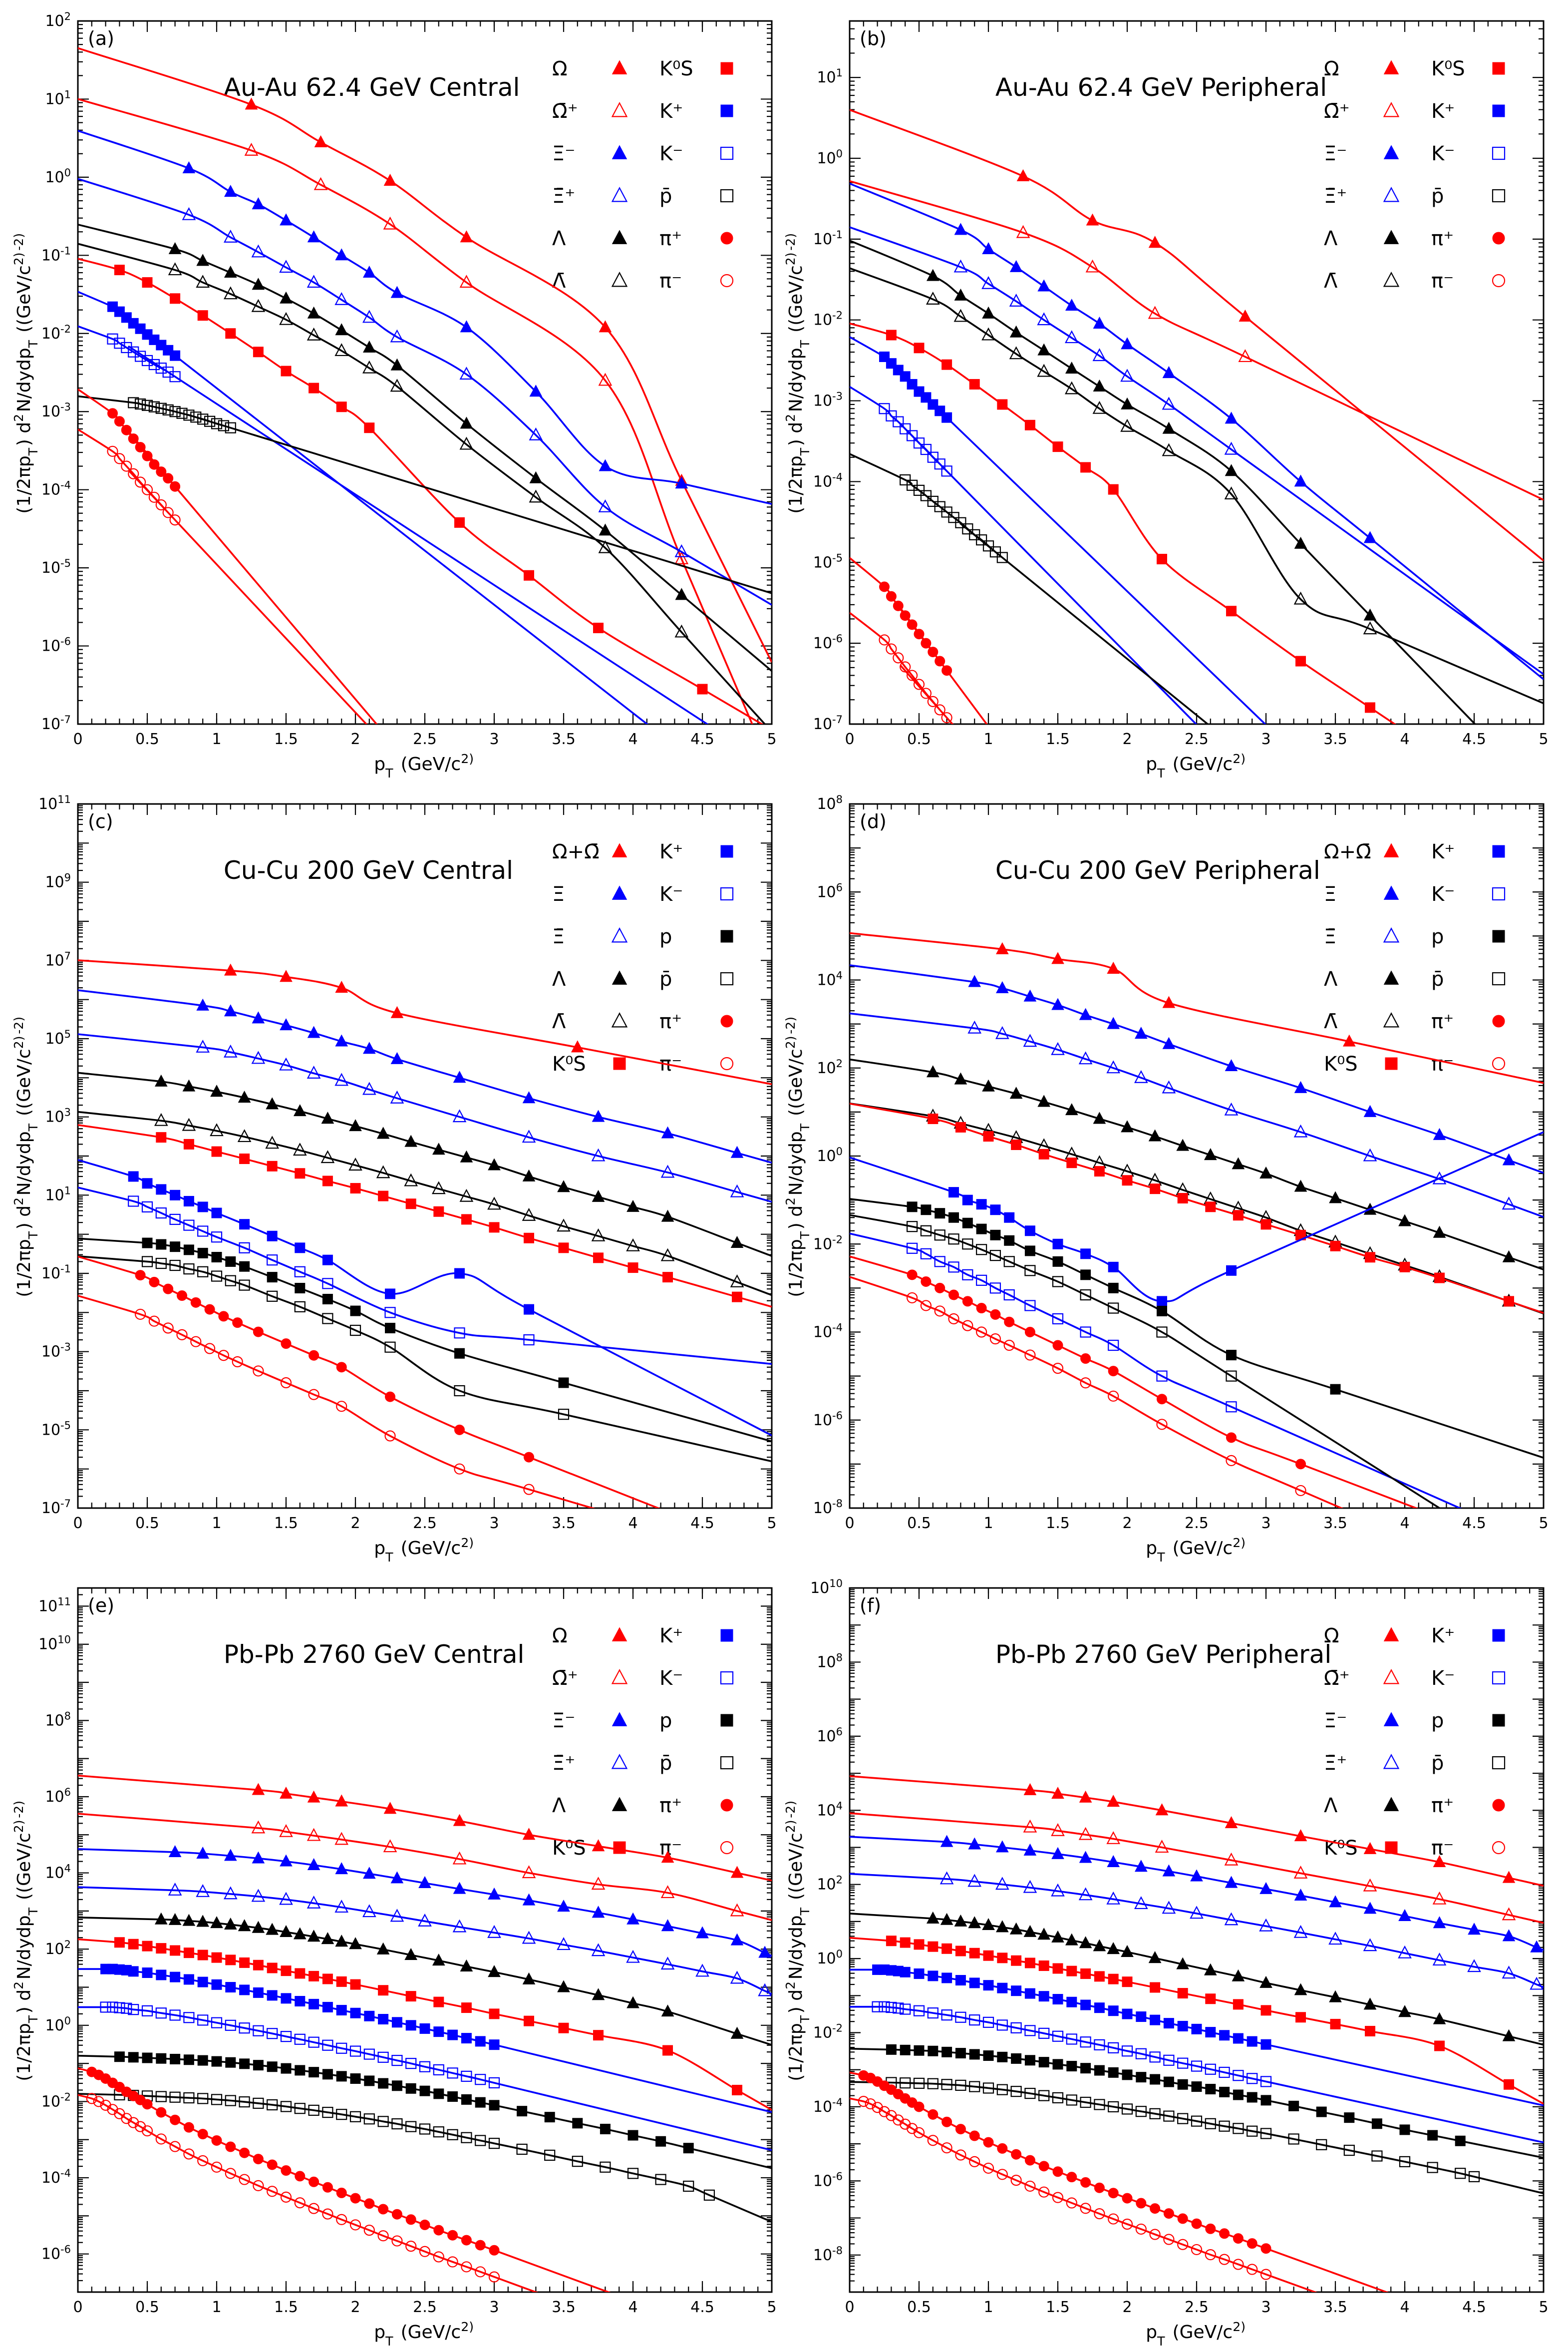  I want to click on x-tick-label: 3.5, so click(1335, 1523).